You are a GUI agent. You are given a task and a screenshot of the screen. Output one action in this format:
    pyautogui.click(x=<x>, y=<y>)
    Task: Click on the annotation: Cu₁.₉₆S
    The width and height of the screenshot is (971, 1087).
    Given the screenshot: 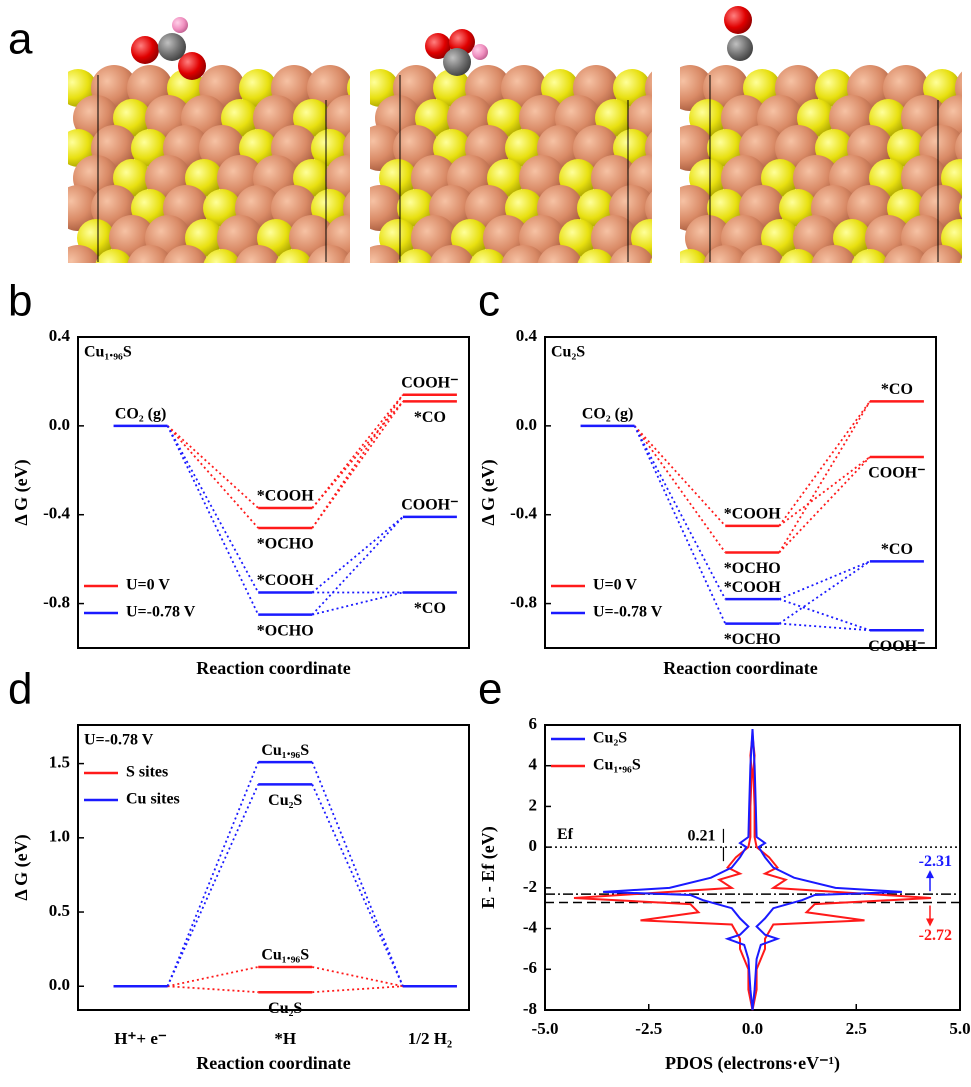 What is the action you would take?
    pyautogui.click(x=108, y=352)
    